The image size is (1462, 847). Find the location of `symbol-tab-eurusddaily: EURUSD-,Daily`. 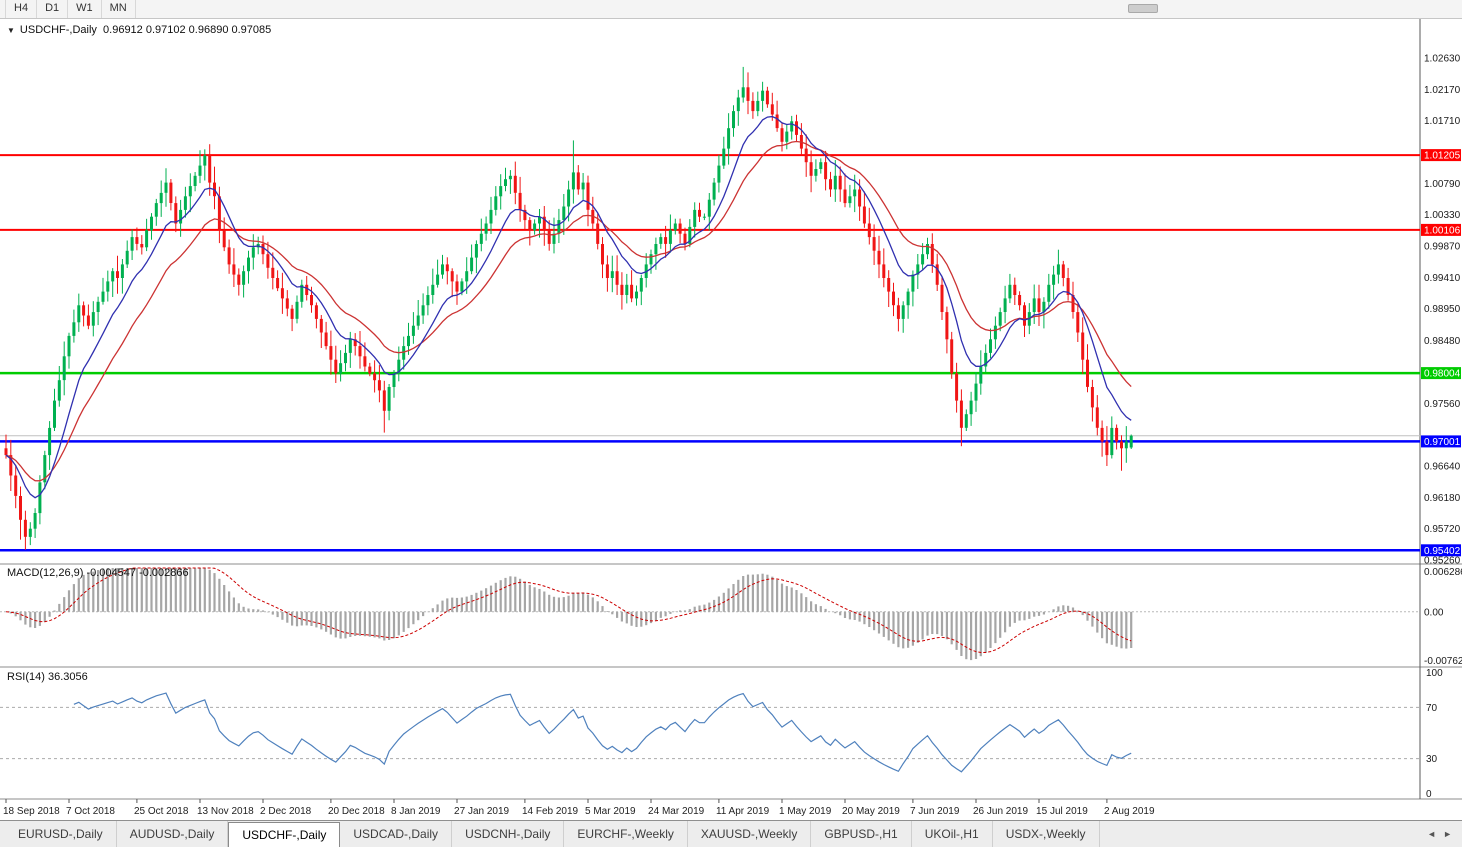

symbol-tab-eurusddaily: EURUSD-,Daily is located at coordinates (61, 834).